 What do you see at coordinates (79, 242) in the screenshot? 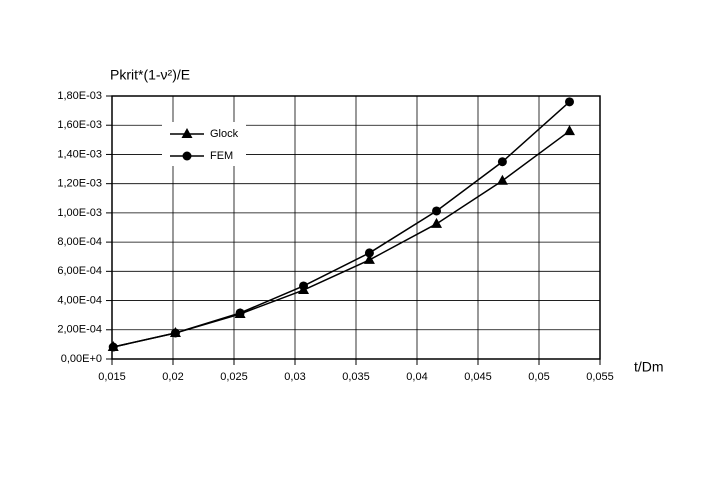
I see `y-tick-label: 8,00E-04` at bounding box center [79, 242].